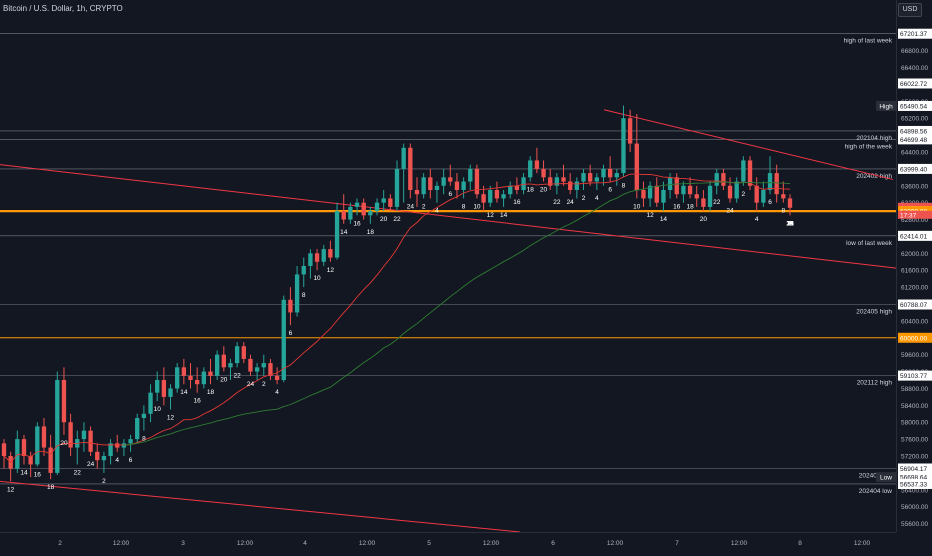  Describe the element at coordinates (331, 270) in the screenshot. I see `hour-label: 12` at that location.